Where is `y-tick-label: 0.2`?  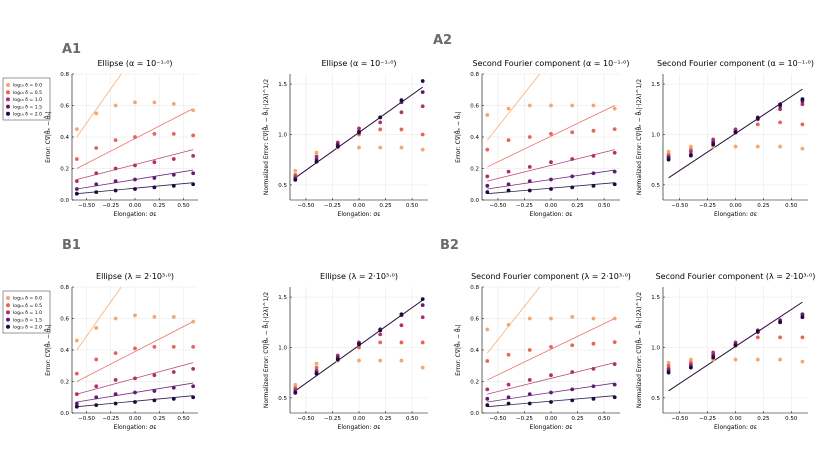 y-tick-label: 0.2 is located at coordinates (64, 383).